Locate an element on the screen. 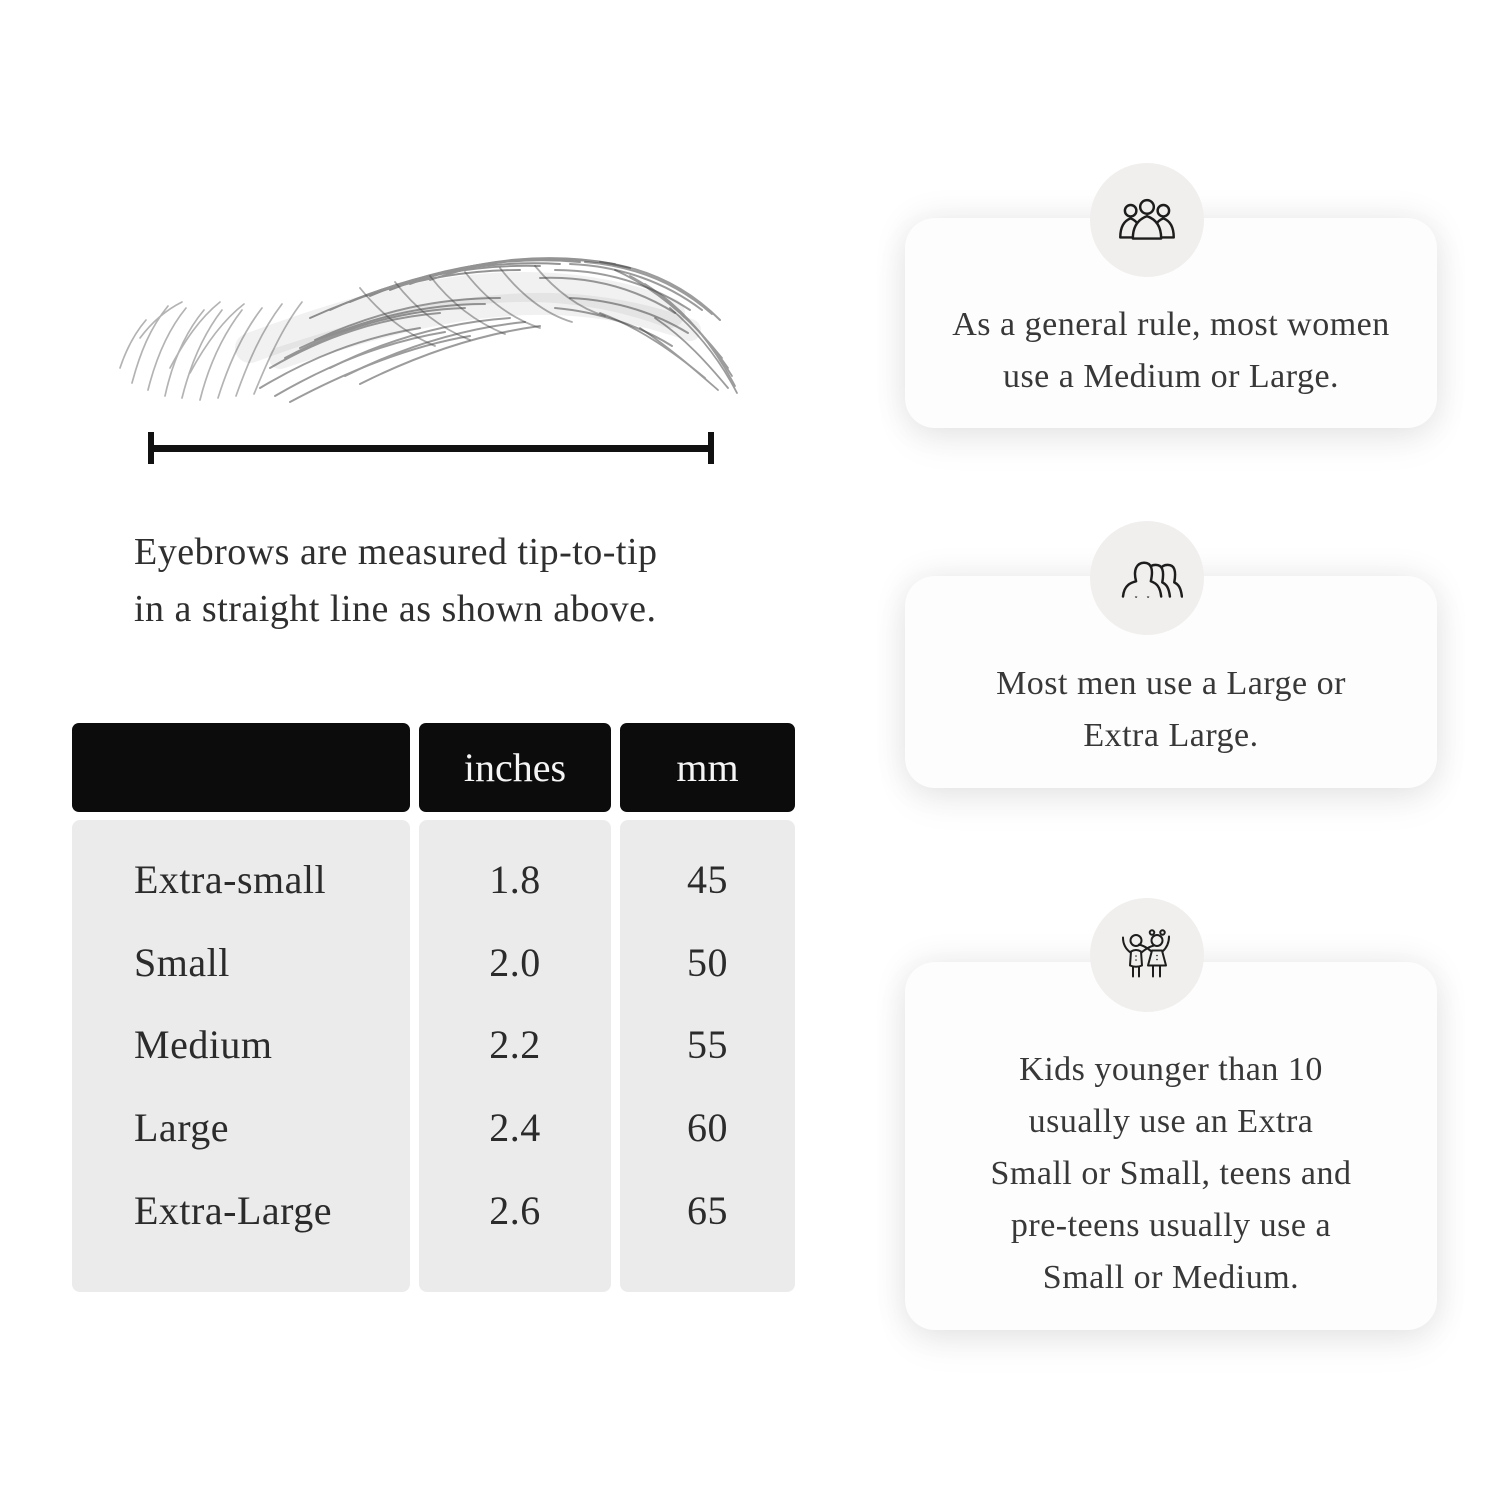  size-name: Medium is located at coordinates (203, 1045).